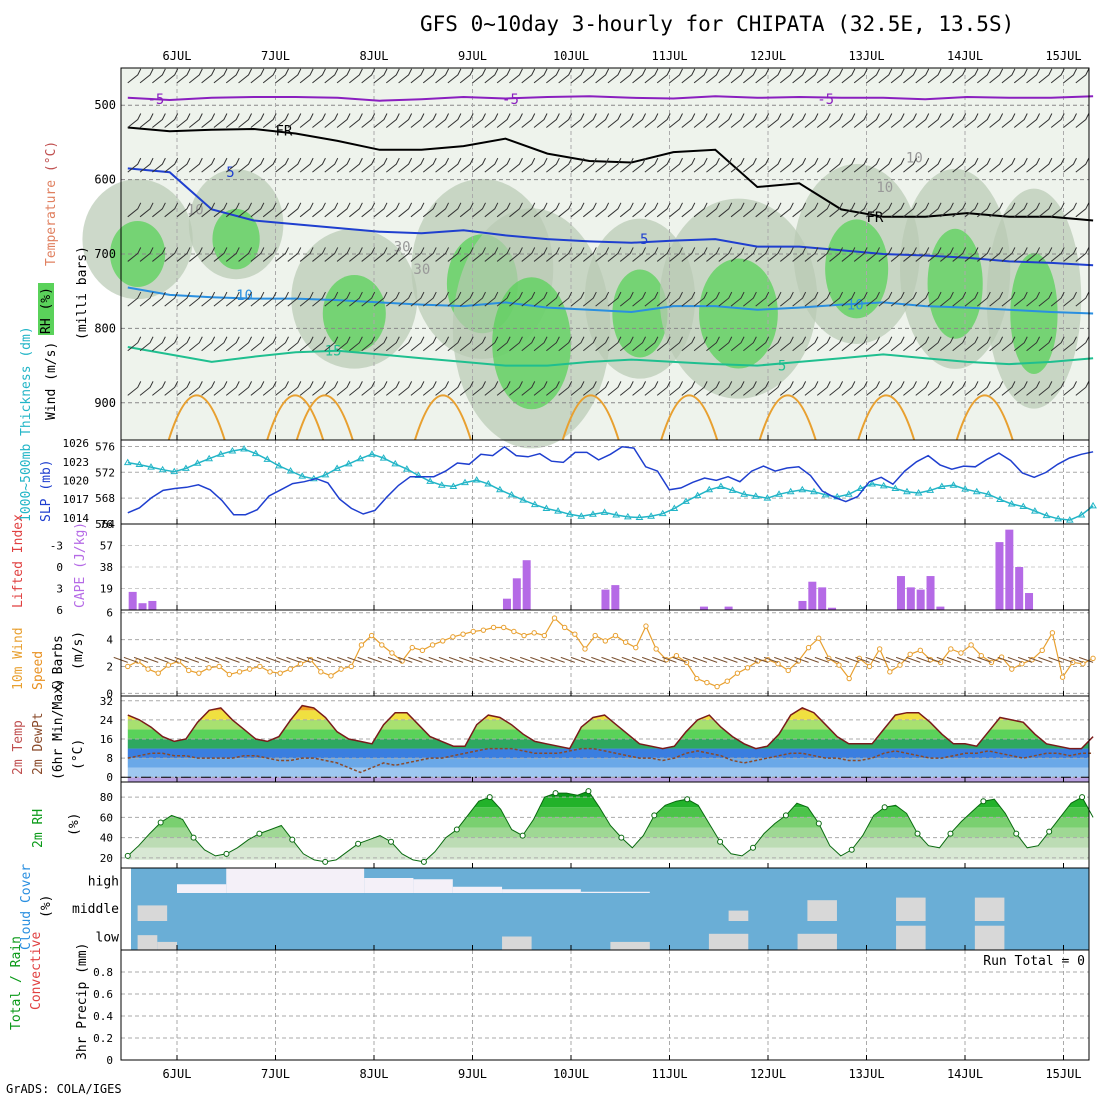 This screenshot has height=1100, width=1100. I want to click on y-tick-label: 24, so click(107, 720).